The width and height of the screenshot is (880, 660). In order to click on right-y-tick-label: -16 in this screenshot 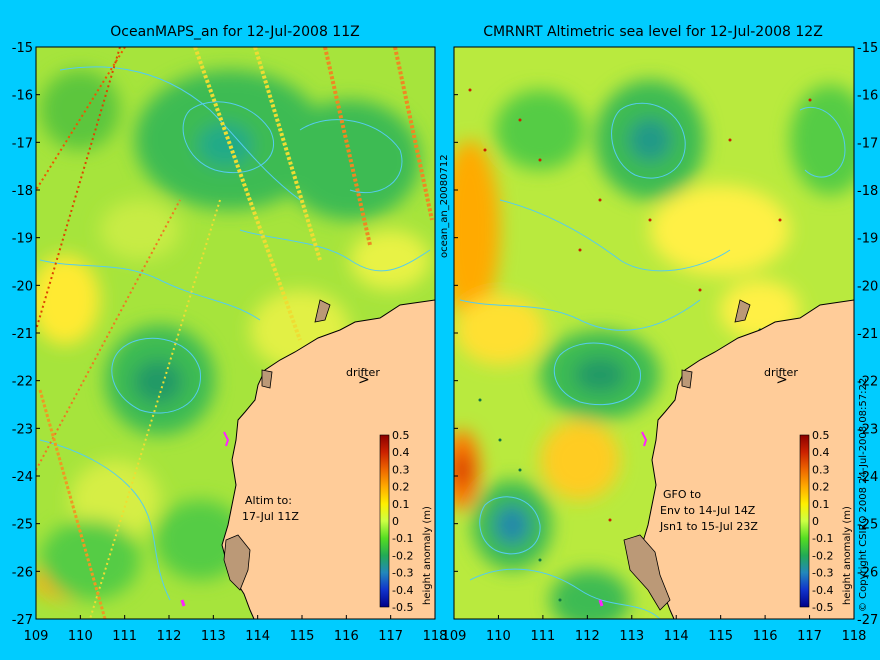, I will do `click(867, 96)`.